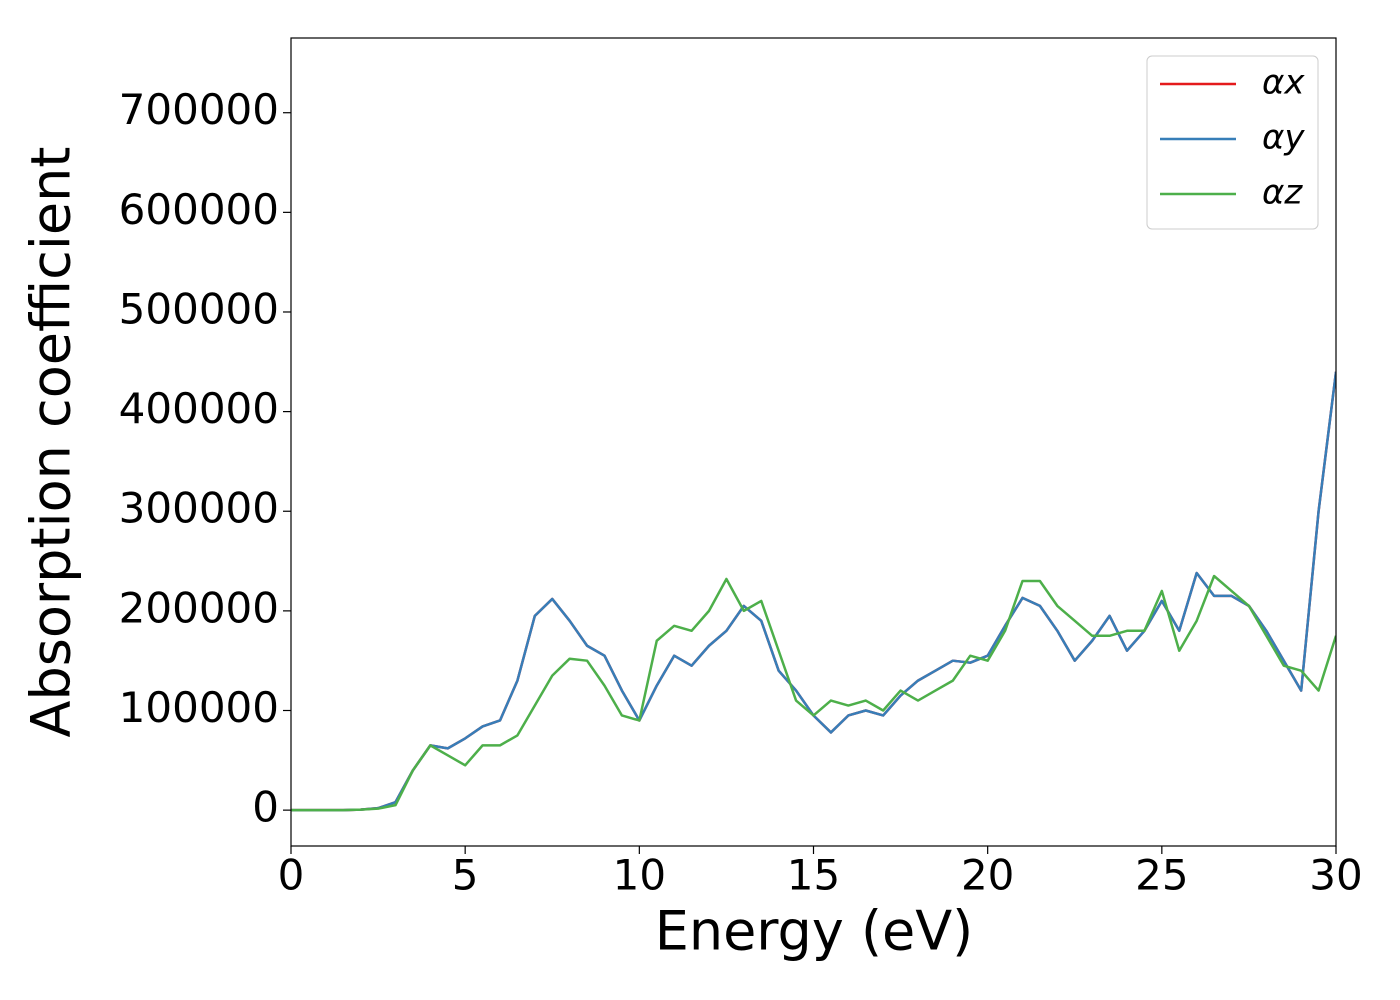 The image size is (1400, 1000). I want to click on x-tick-label: 10, so click(639, 875).